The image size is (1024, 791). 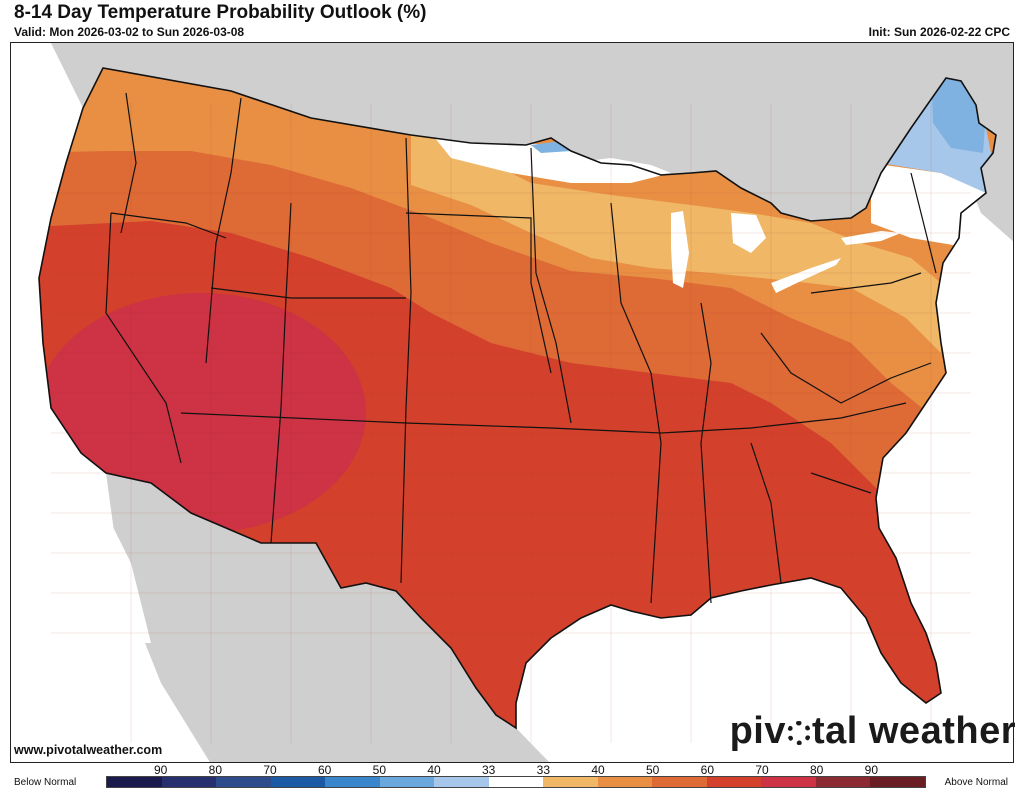 What do you see at coordinates (871, 238) in the screenshot?
I see `lake-ontario` at bounding box center [871, 238].